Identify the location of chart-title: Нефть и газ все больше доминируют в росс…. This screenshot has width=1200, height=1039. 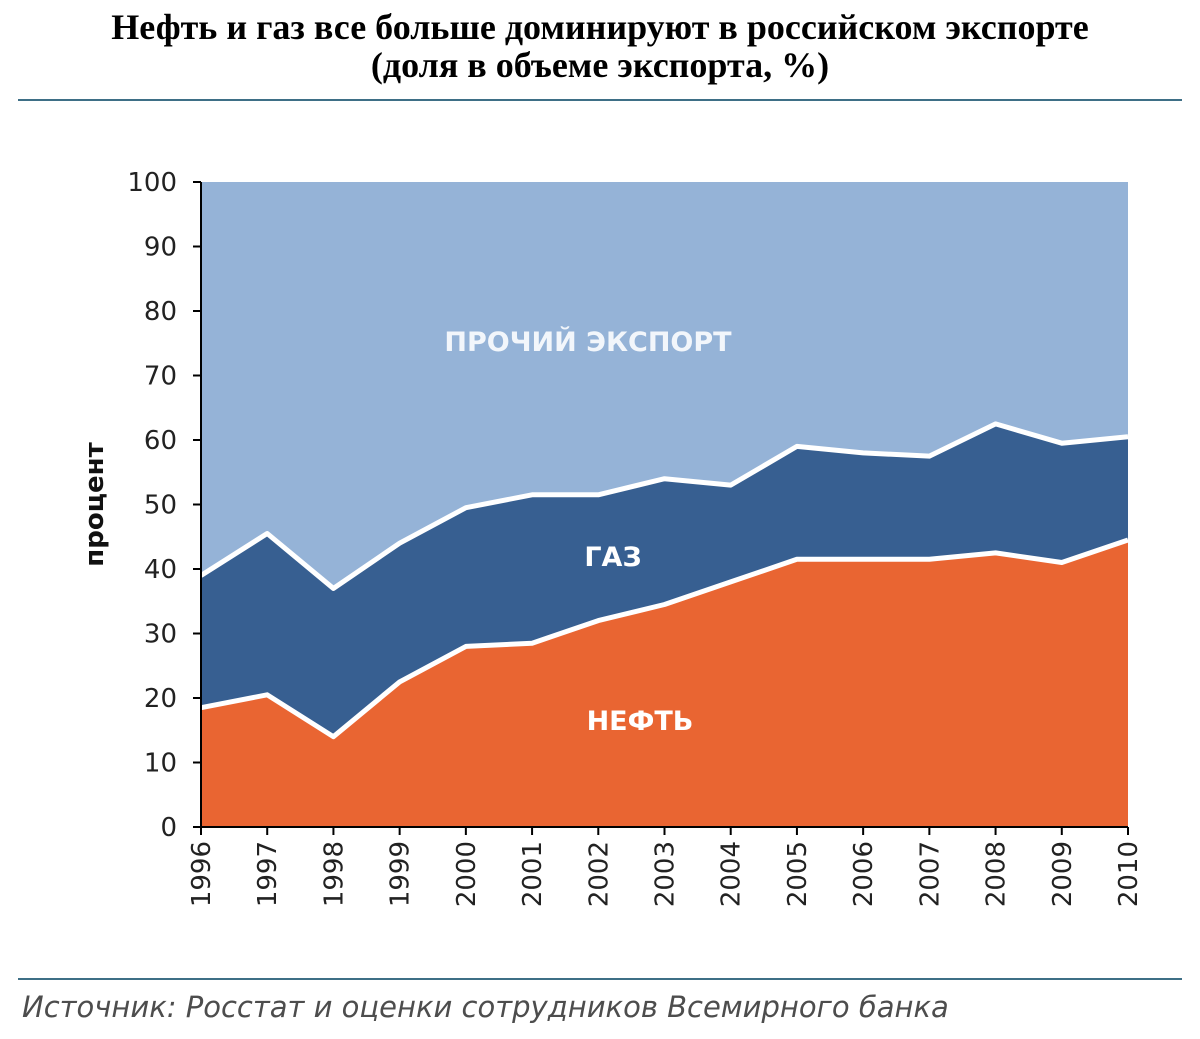
(600, 46).